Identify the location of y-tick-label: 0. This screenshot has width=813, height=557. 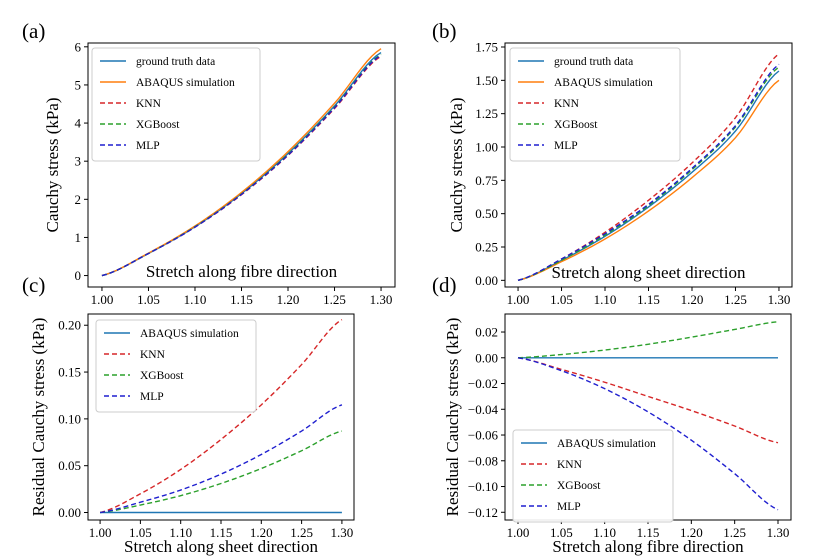
(78, 275).